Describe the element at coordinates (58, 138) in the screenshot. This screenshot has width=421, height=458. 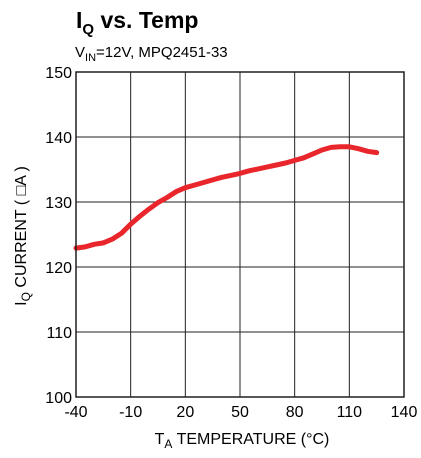
I see `y-tick-label: 140` at that location.